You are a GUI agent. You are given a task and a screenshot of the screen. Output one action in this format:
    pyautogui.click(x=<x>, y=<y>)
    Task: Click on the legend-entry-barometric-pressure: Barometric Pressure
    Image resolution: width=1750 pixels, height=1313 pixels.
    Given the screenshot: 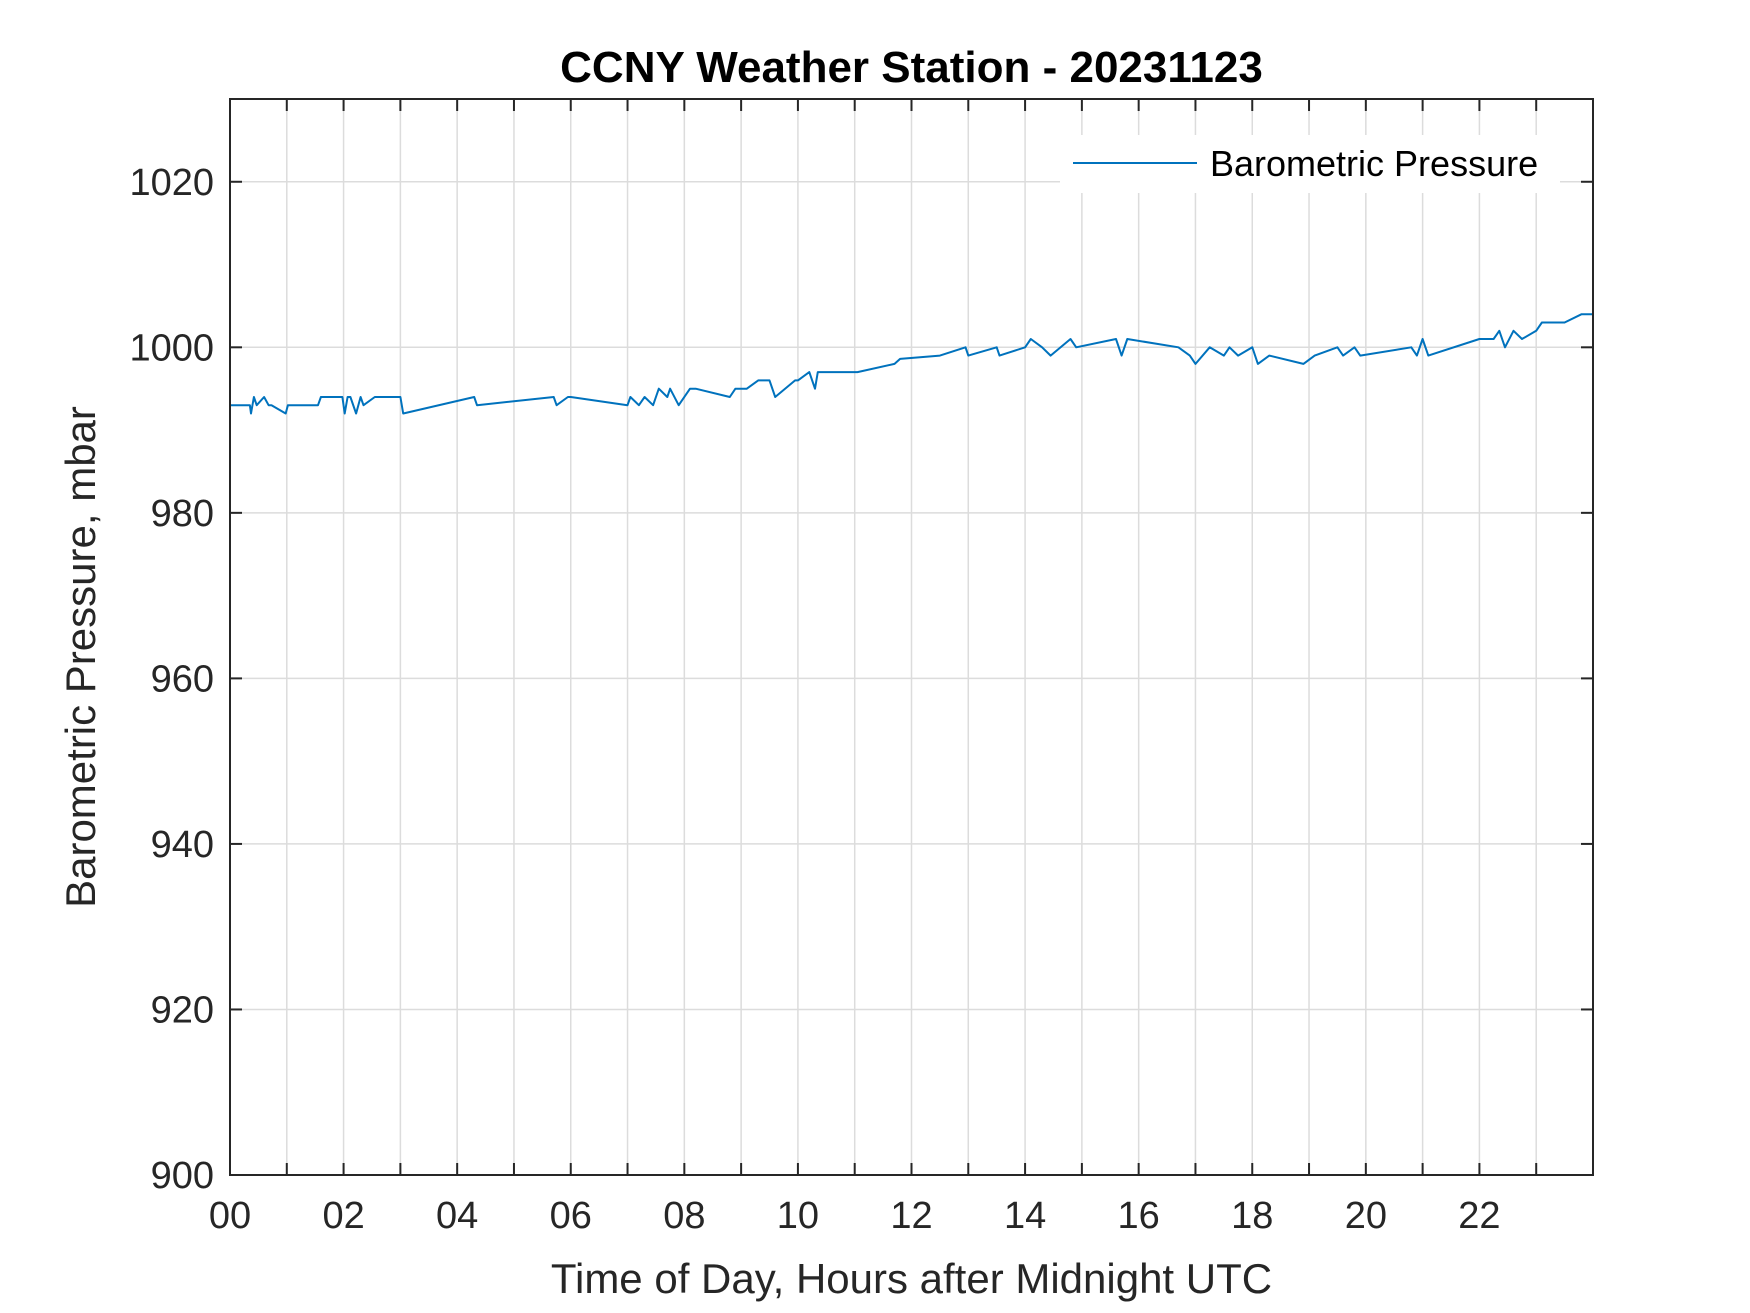 What is the action you would take?
    pyautogui.click(x=1374, y=163)
    